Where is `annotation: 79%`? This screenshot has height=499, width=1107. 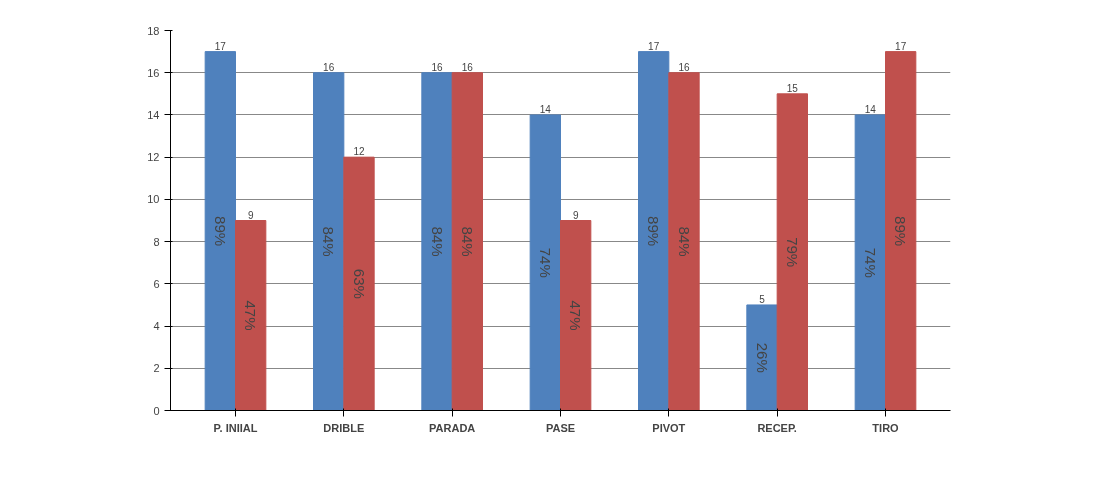
annotation: 79% is located at coordinates (792, 252).